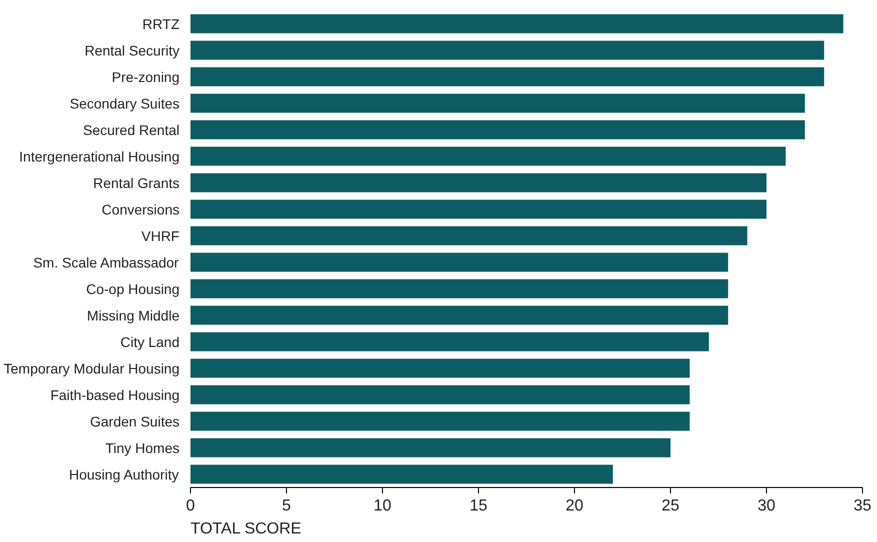 The image size is (877, 542). Describe the element at coordinates (191, 506) in the screenshot. I see `x-tick-label: 0` at that location.